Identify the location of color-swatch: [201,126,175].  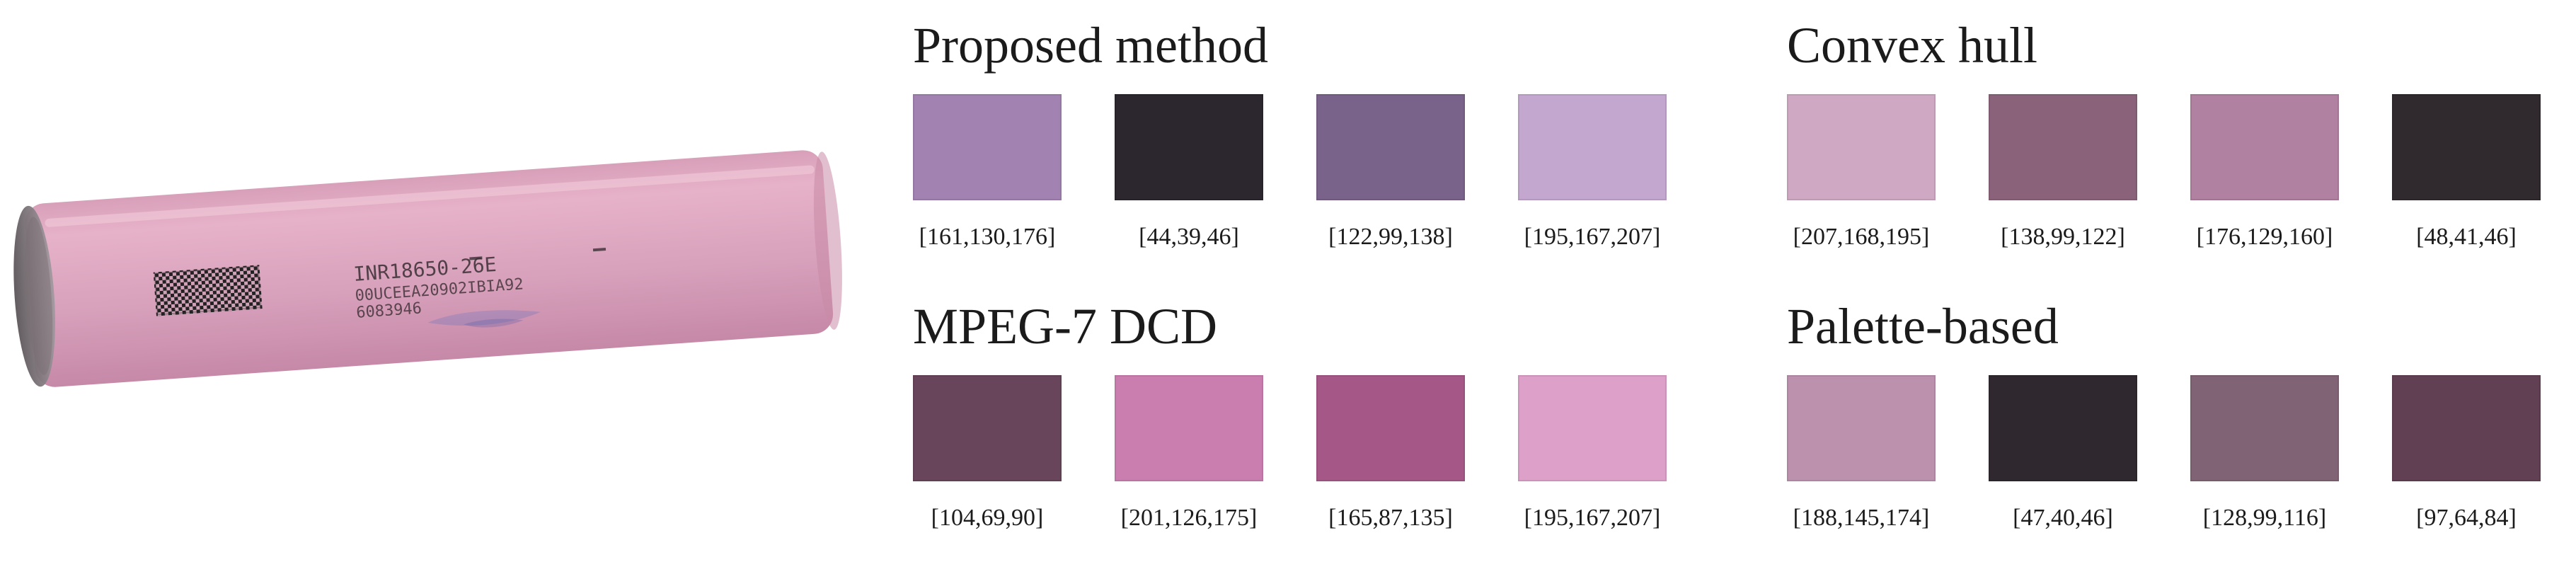
(1189, 452).